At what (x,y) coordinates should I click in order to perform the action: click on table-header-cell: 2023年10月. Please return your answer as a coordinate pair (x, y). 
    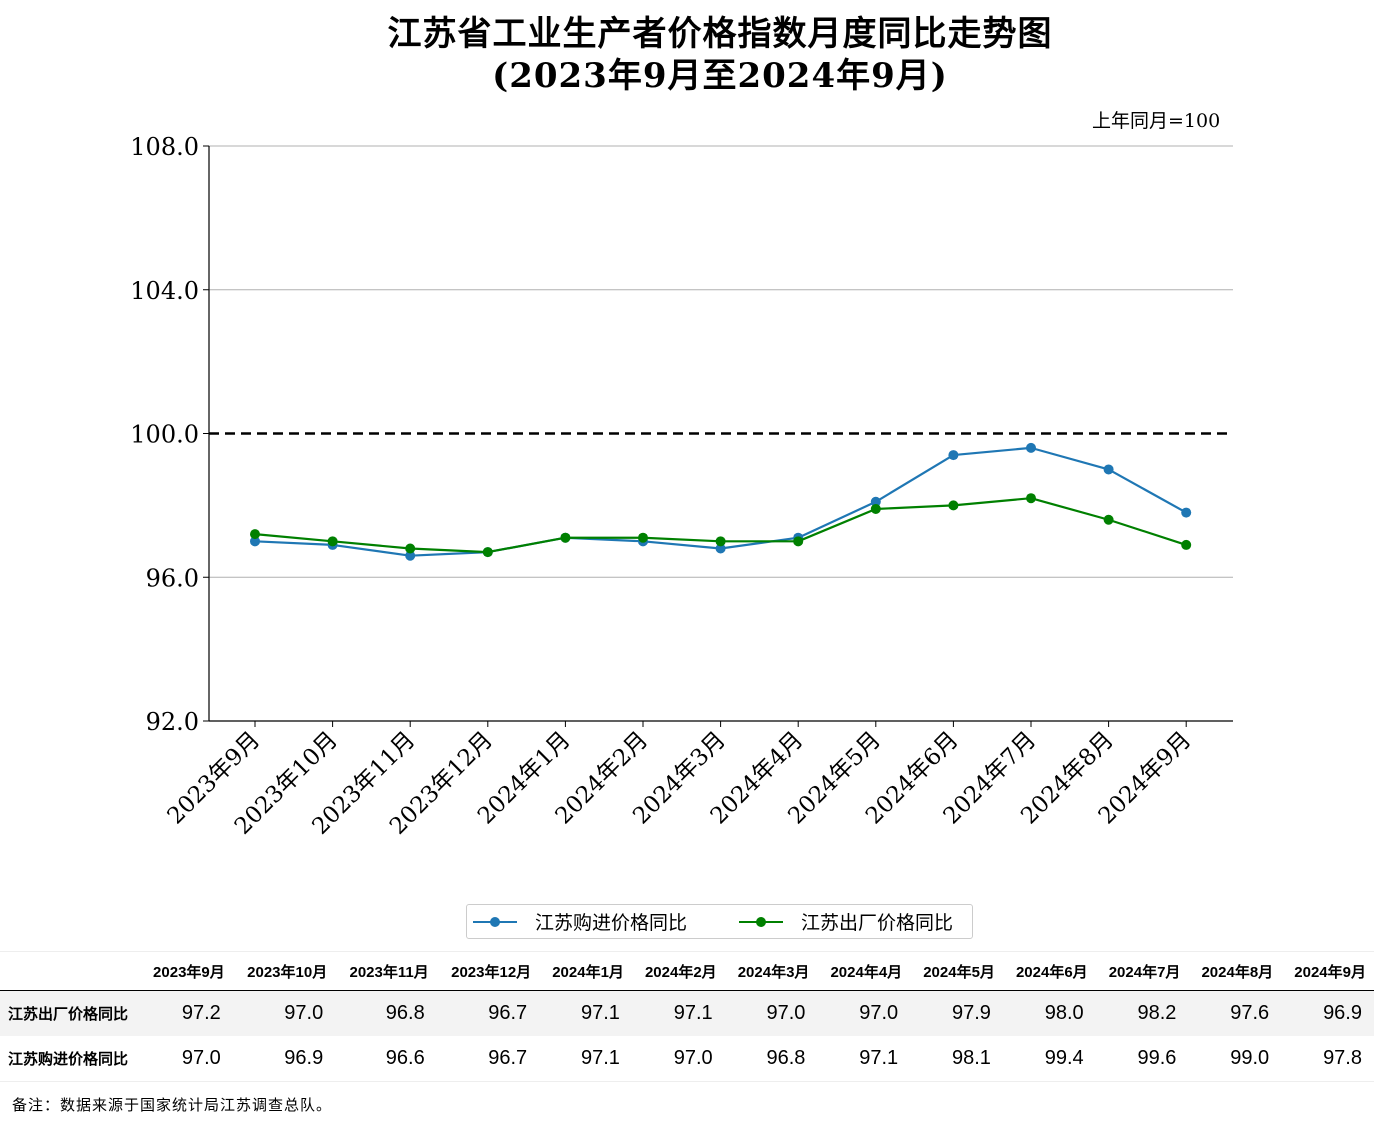
    Looking at the image, I should click on (284, 971).